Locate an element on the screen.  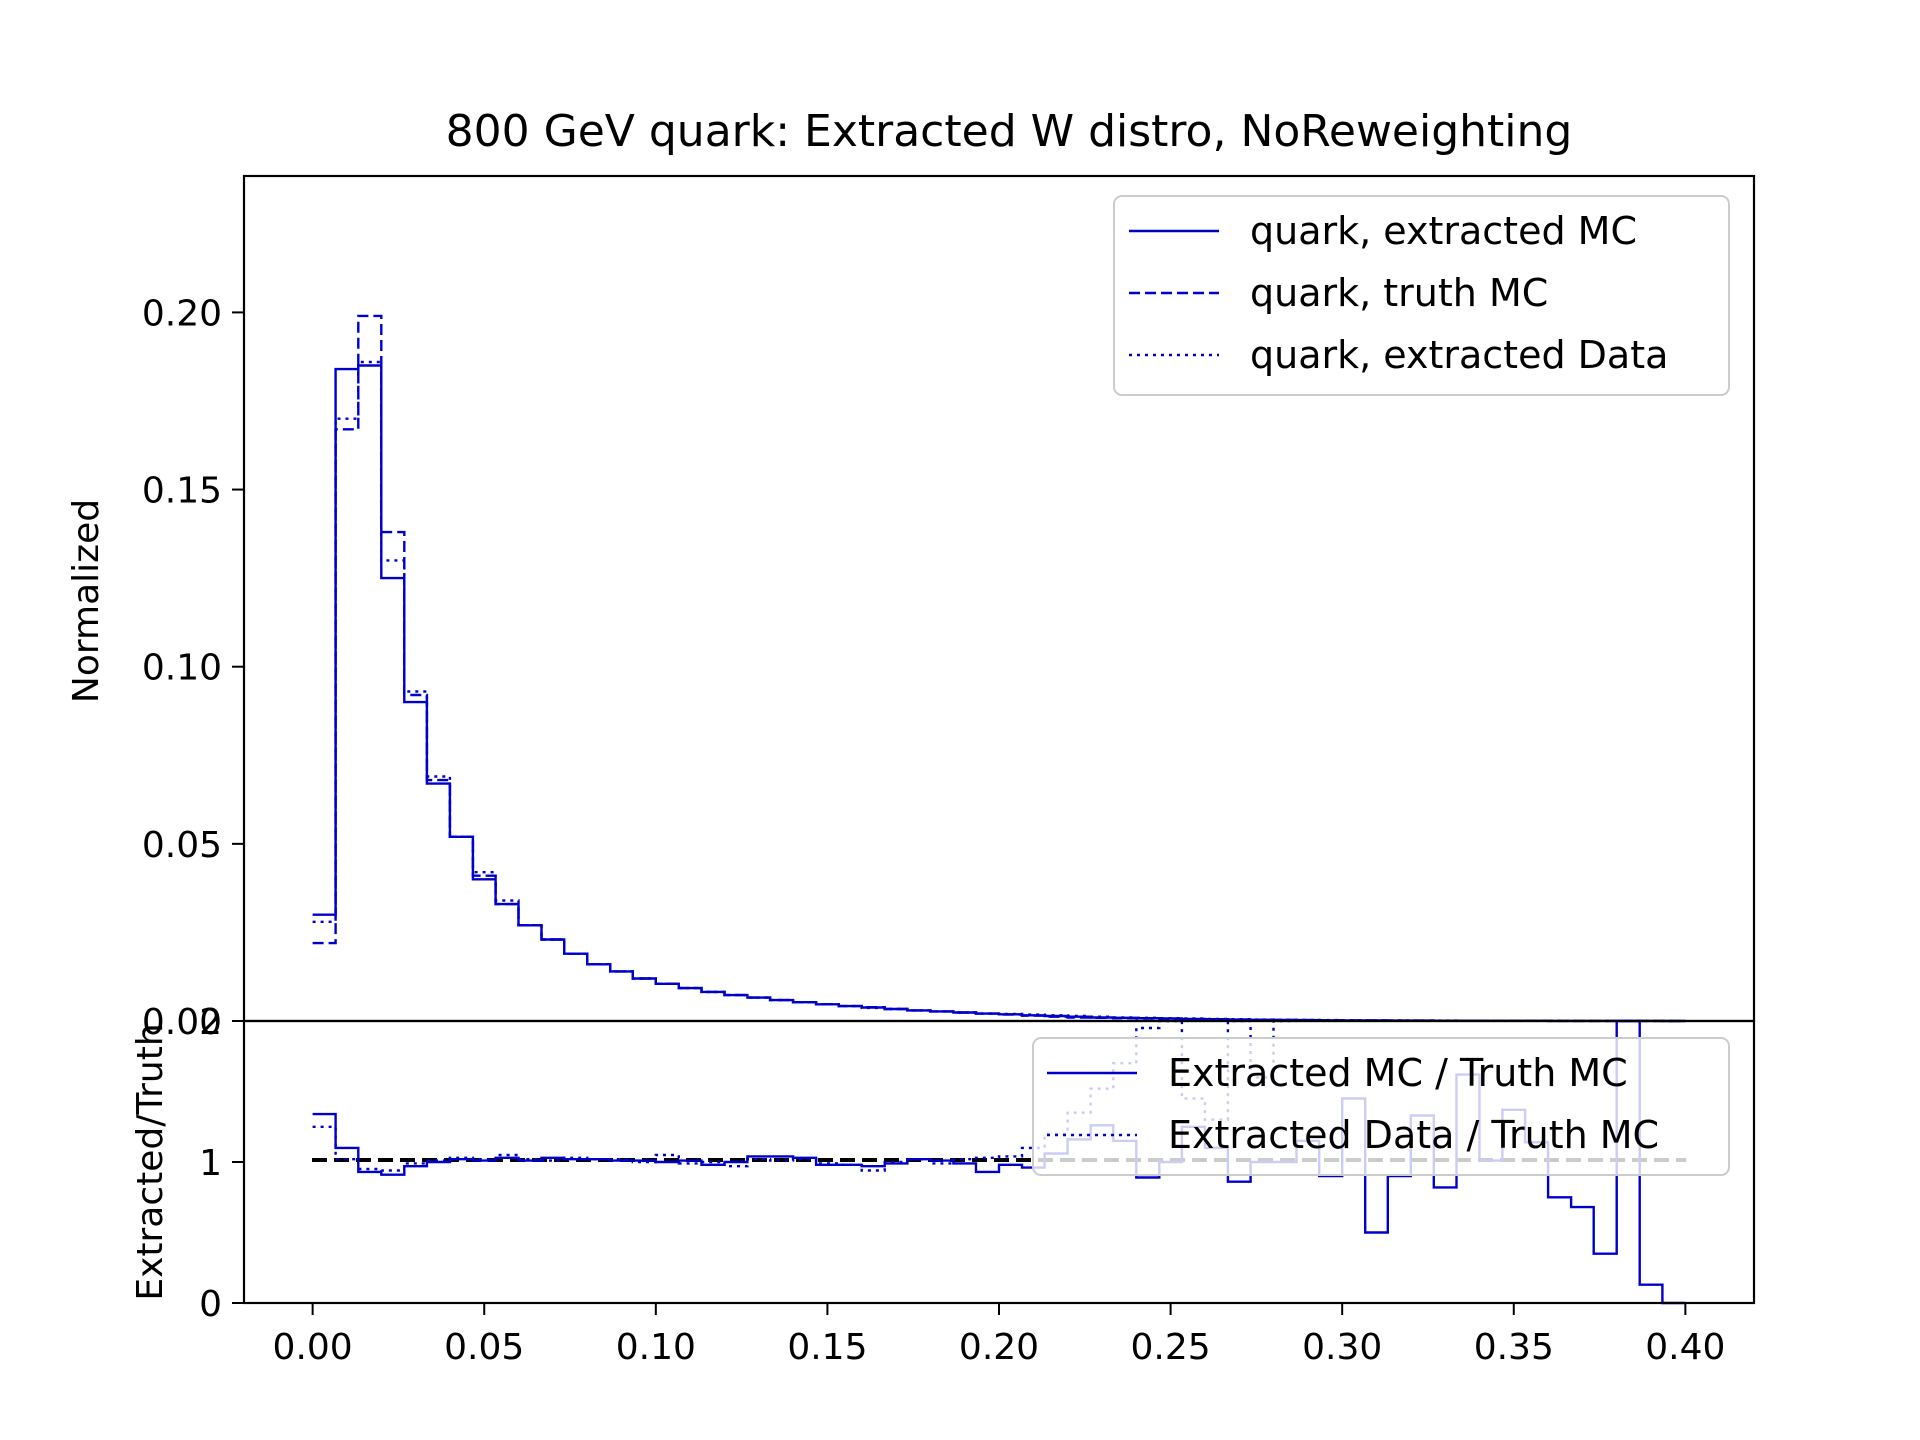
ratio-x-ticks: 0.00 0.05 0.10 0.15 0.20 0.25 0.30 0.35 0.40 is located at coordinates (999, 1335).